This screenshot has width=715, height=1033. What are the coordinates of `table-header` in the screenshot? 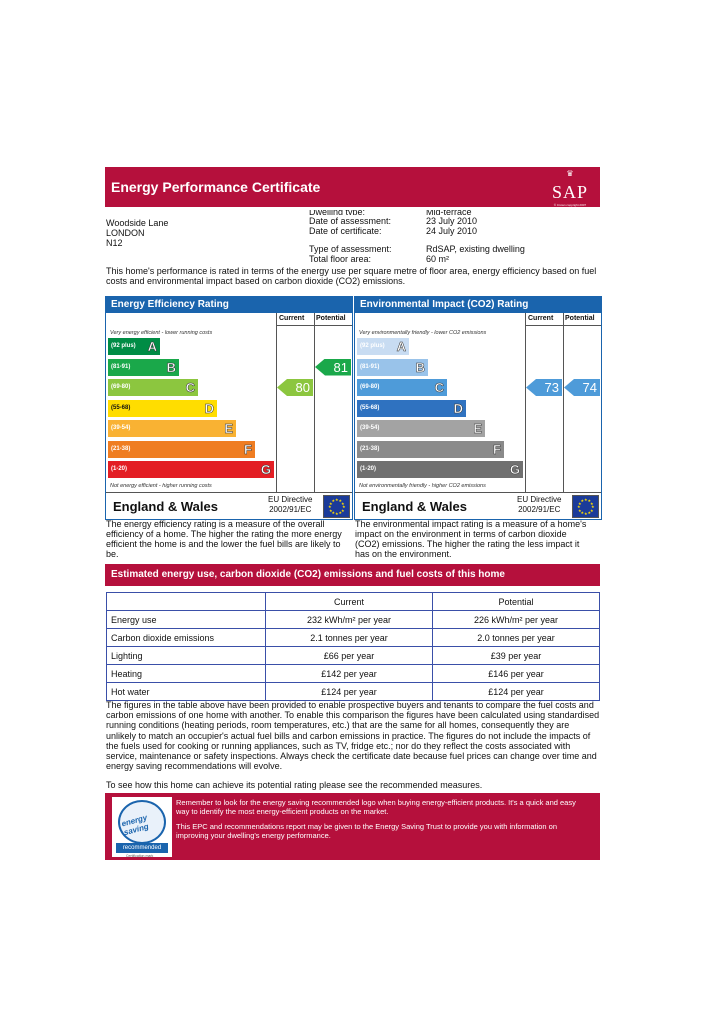 It's located at (186, 601).